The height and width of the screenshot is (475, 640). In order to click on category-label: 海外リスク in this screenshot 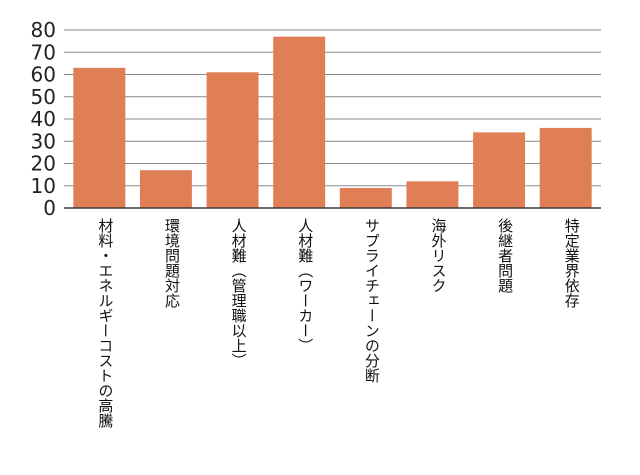, I will do `click(438, 255)`.